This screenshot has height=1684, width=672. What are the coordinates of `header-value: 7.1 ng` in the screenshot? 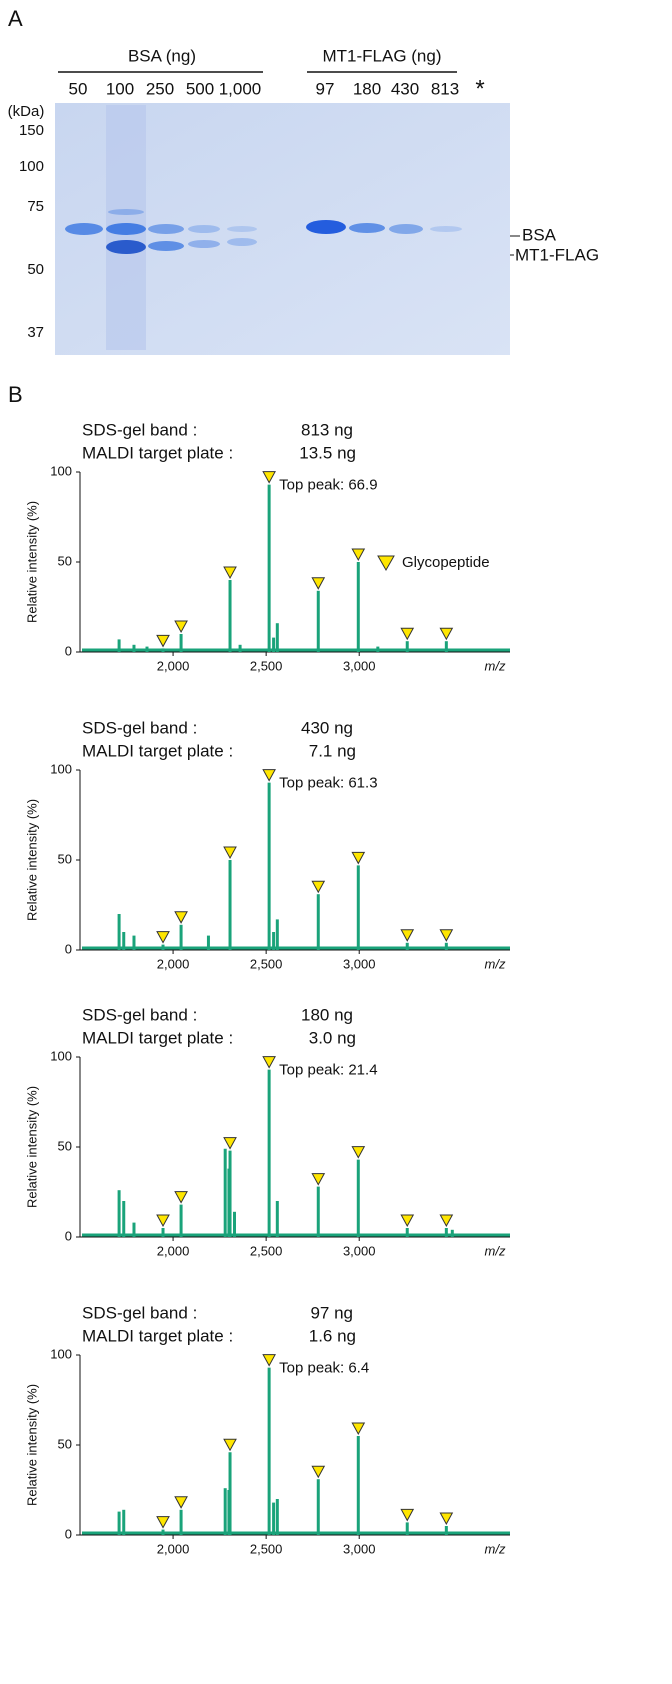 It's located at (332, 750).